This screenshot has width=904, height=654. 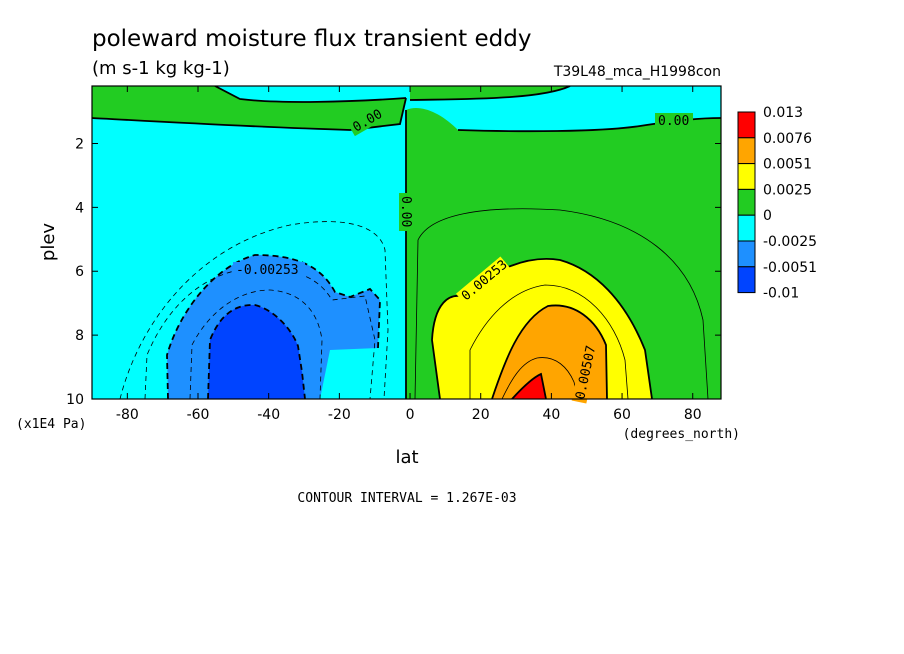 I want to click on x-tick-label: 20, so click(x=481, y=415).